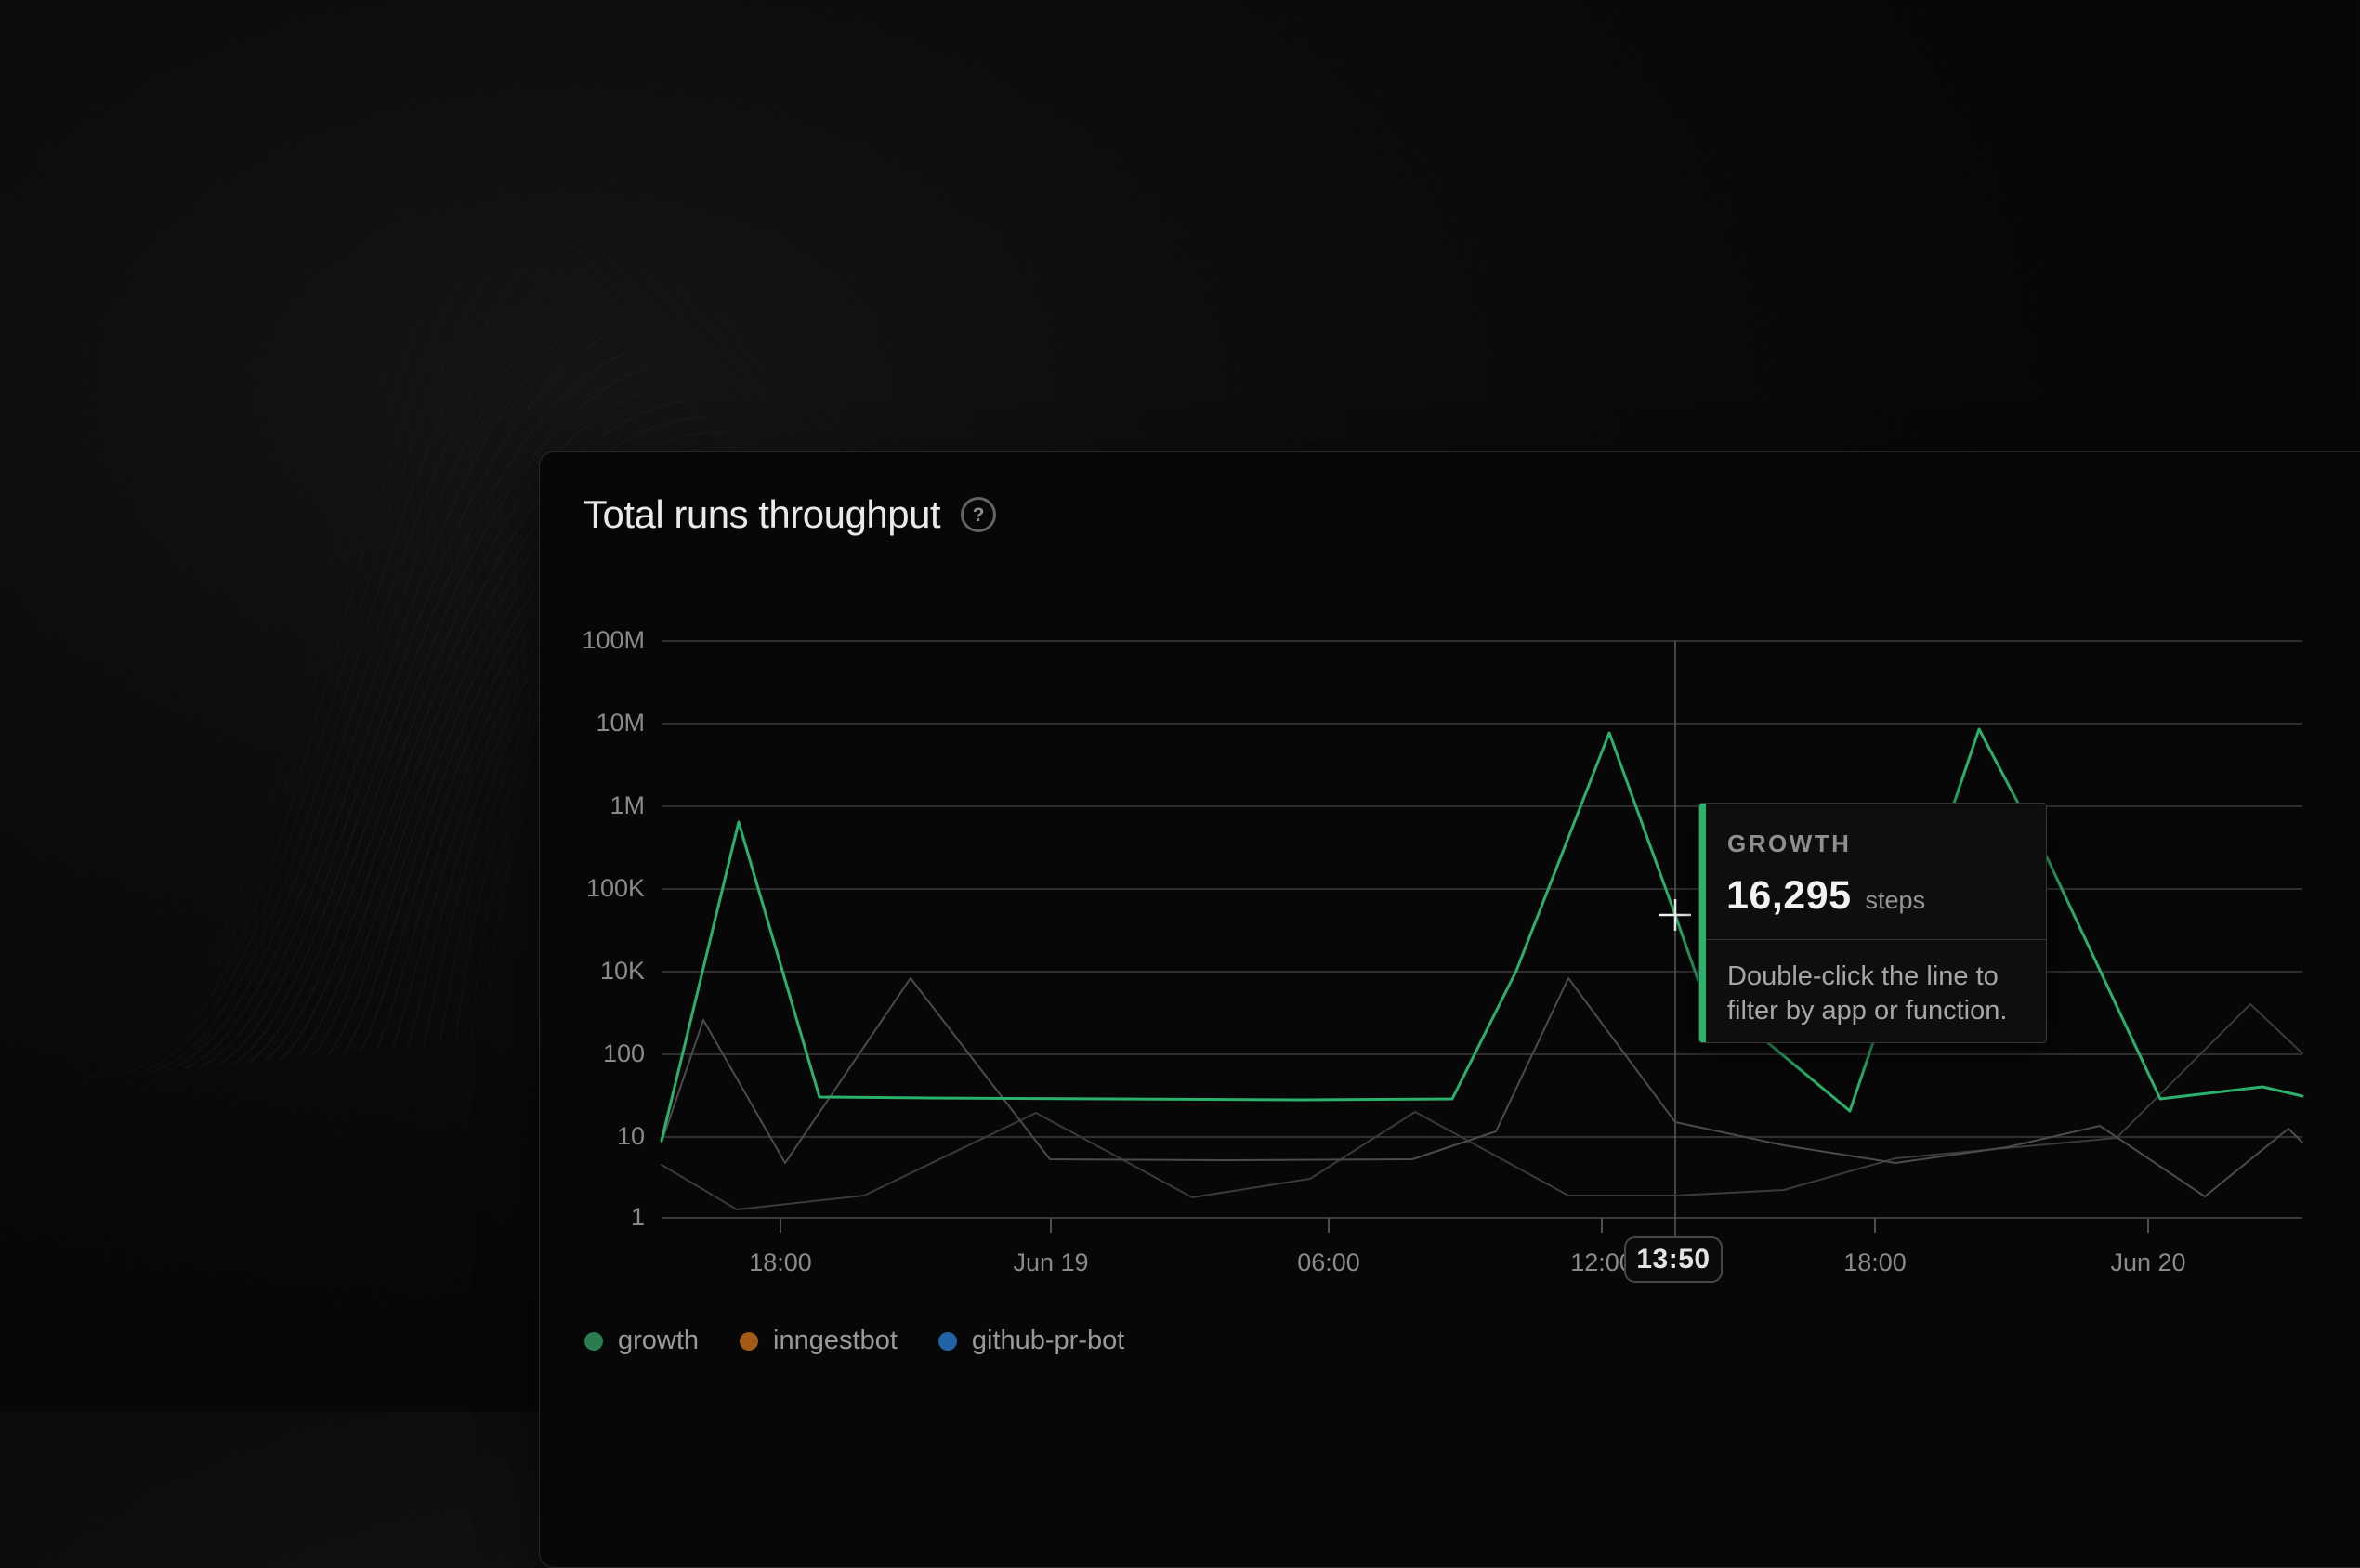  I want to click on y-axis-label: 10K, so click(622, 971).